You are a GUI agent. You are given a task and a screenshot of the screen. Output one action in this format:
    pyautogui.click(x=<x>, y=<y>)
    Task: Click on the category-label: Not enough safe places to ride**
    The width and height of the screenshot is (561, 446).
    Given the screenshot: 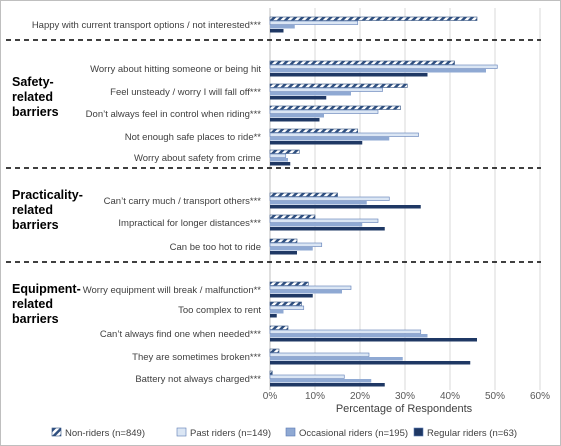 What is the action you would take?
    pyautogui.click(x=193, y=137)
    